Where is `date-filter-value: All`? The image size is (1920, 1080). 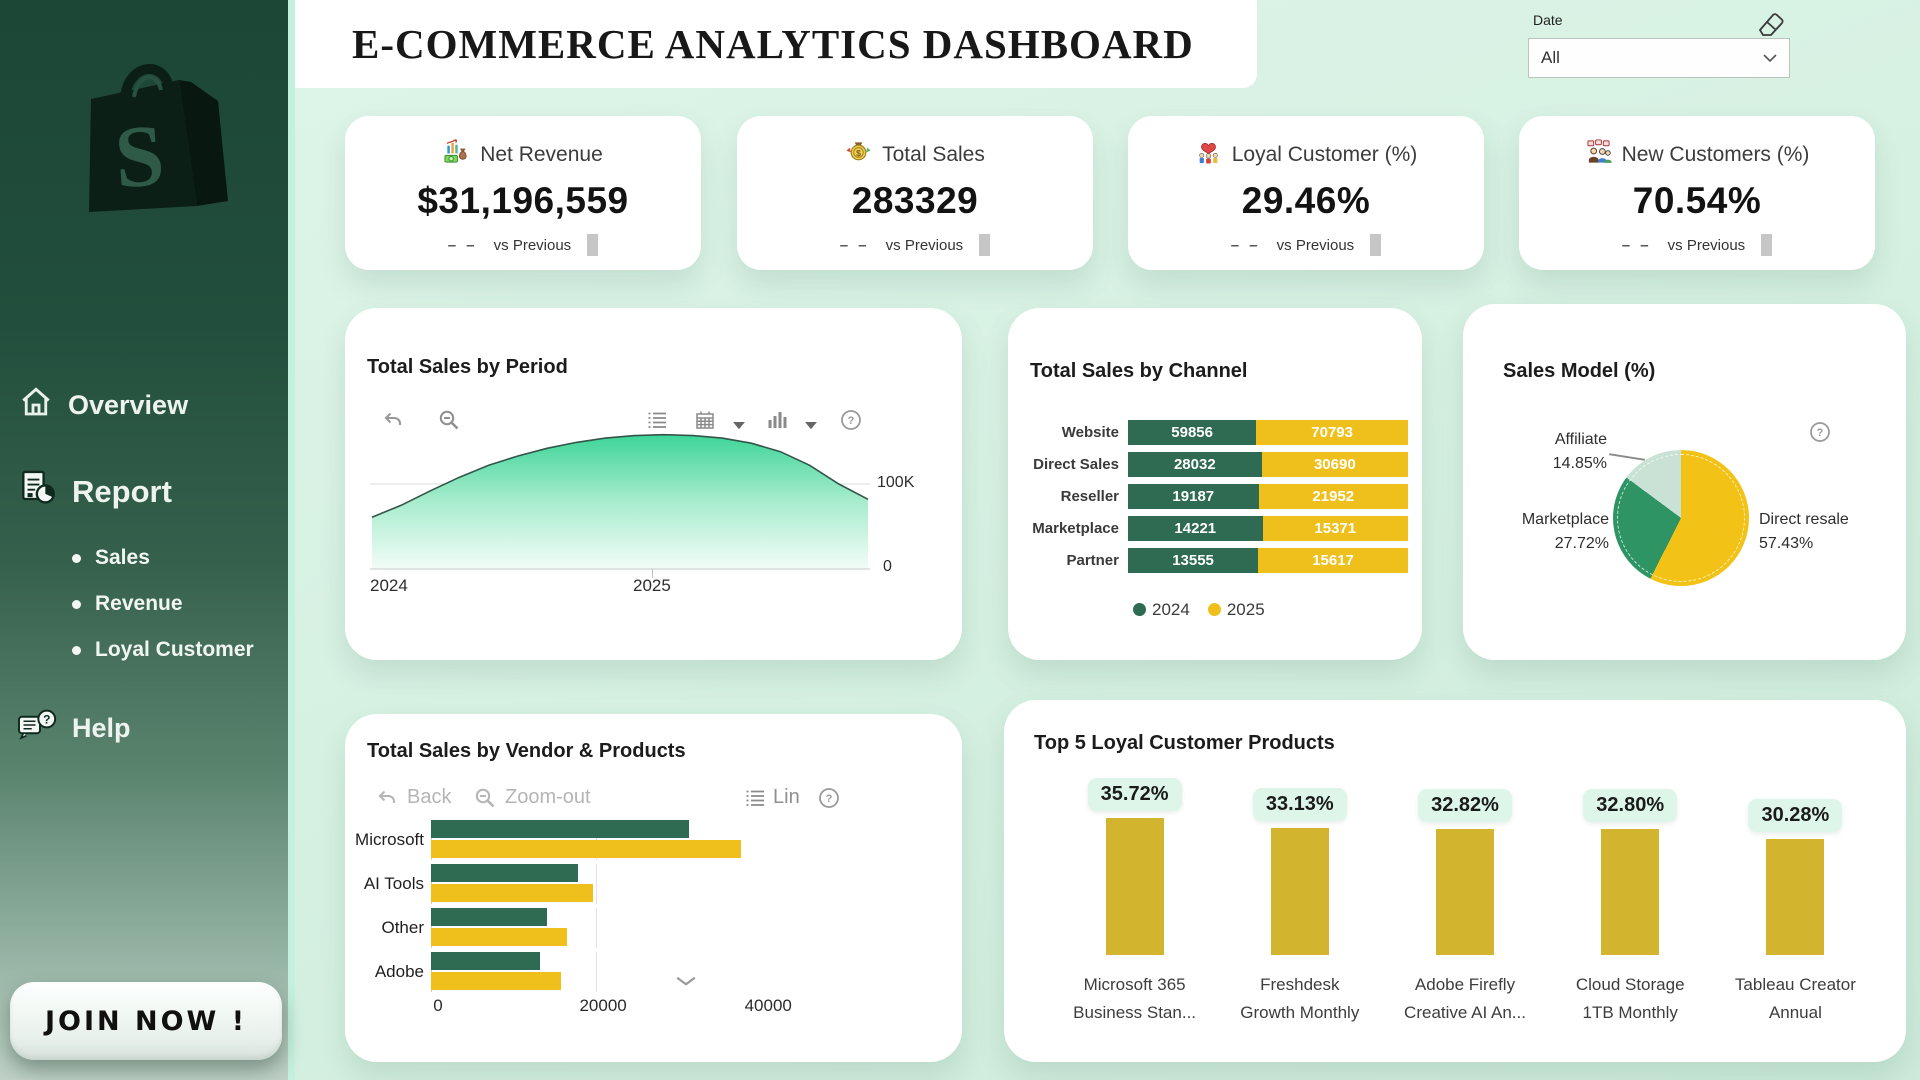 date-filter-value: All is located at coordinates (1550, 57).